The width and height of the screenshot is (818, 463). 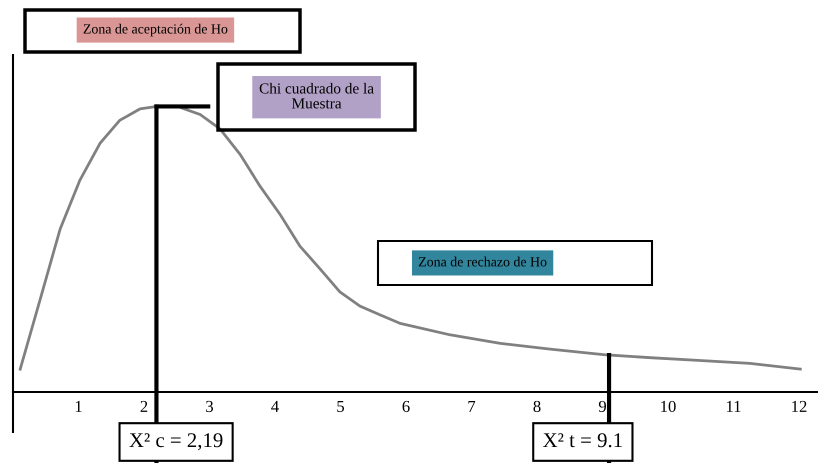 What do you see at coordinates (275, 406) in the screenshot?
I see `x-tick-label: 4` at bounding box center [275, 406].